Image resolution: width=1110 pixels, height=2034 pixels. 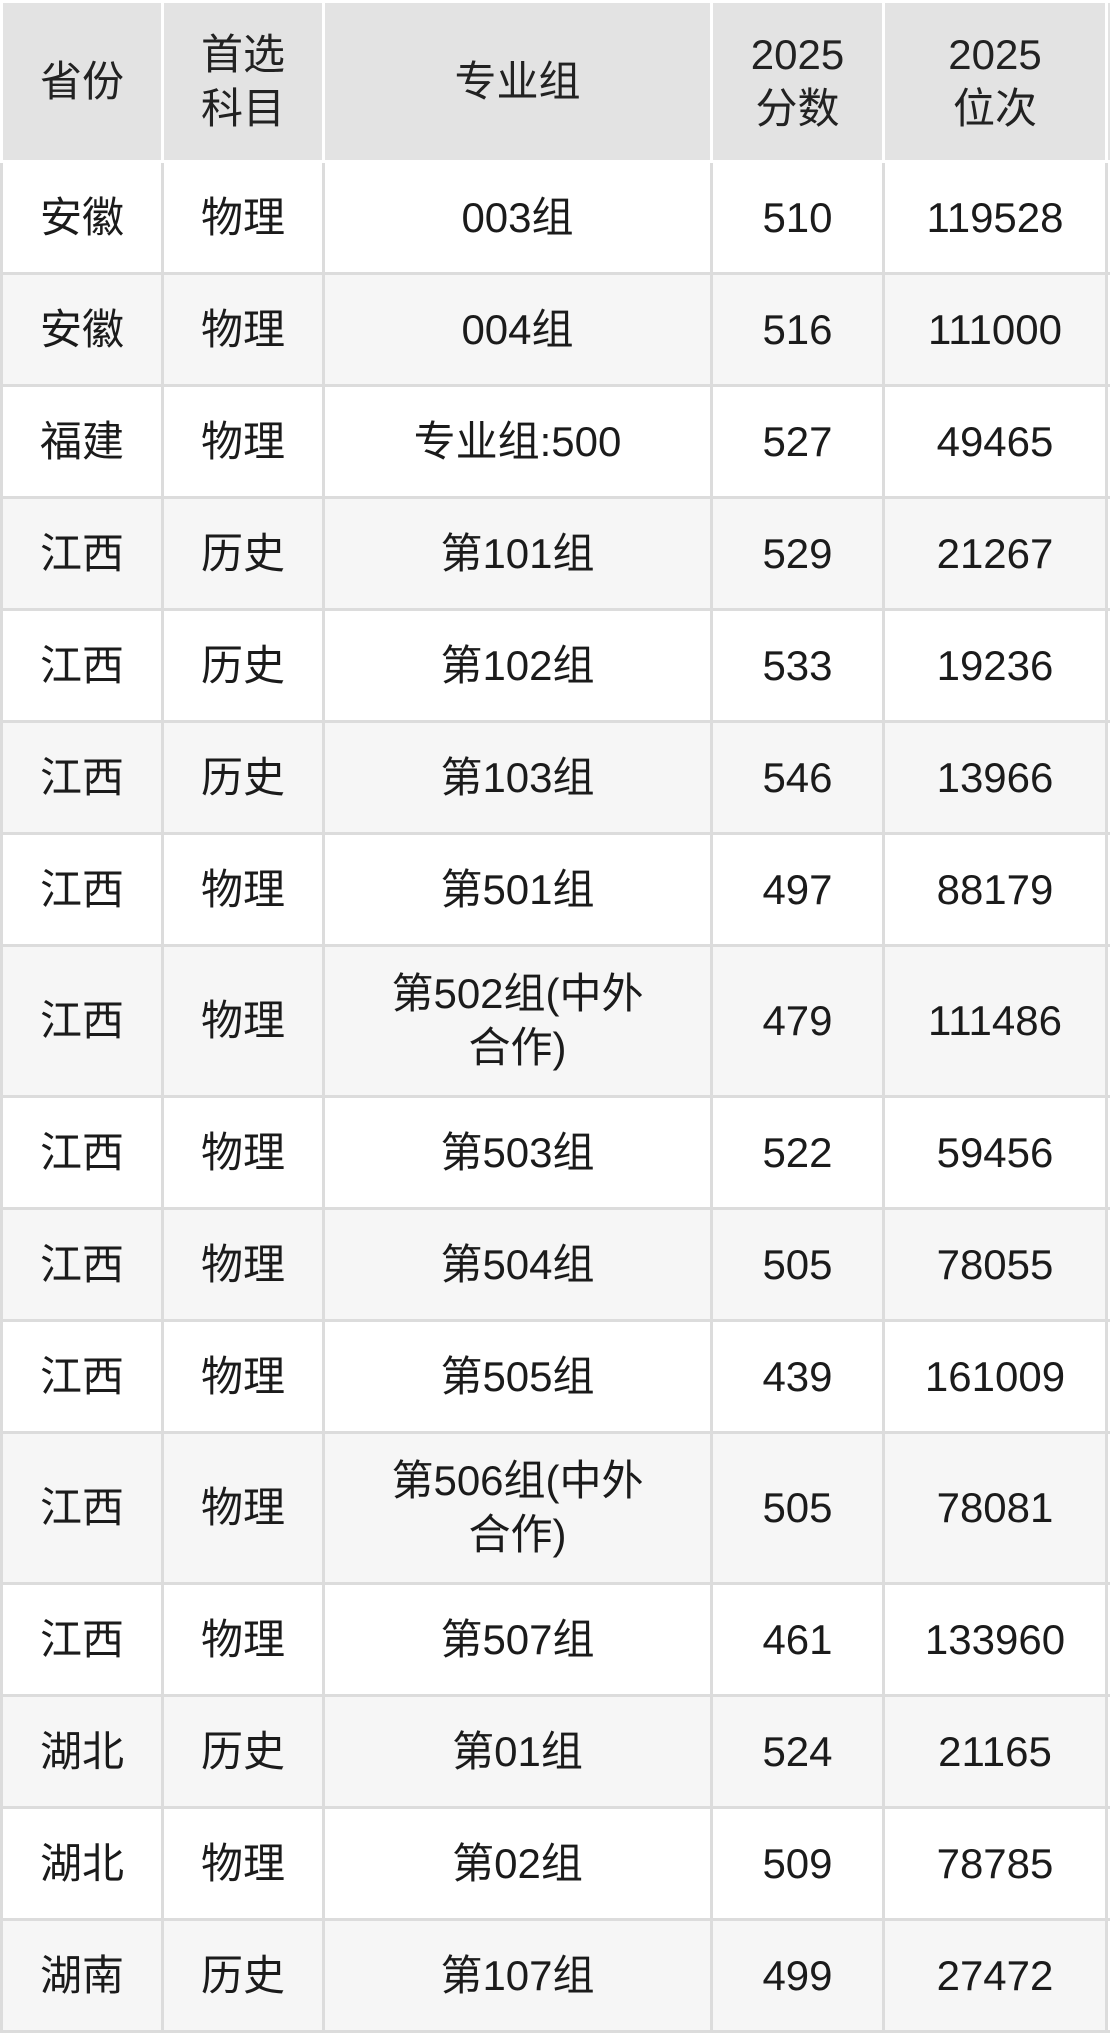 I want to click on header-row: 省份 首选 科目 专业组 2025 分数 2025 位次, so click(x=555, y=81).